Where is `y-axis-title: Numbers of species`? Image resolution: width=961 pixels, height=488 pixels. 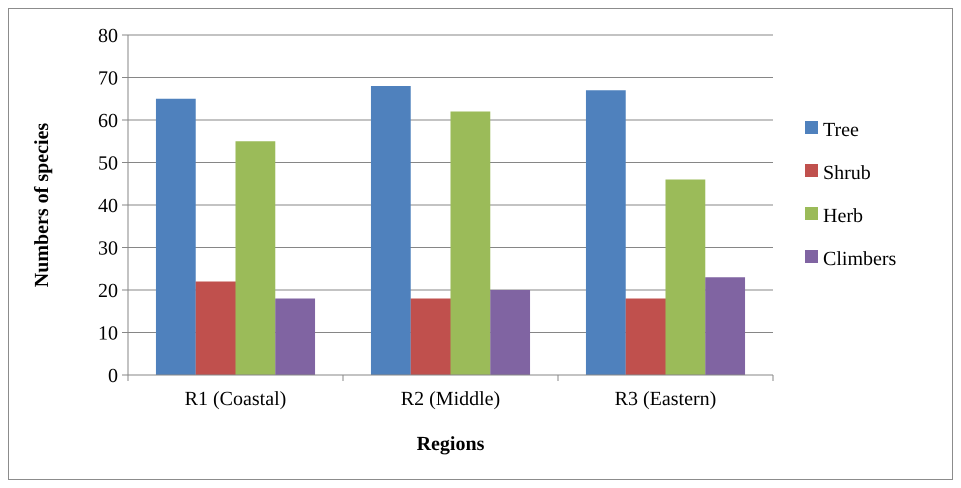
y-axis-title: Numbers of species is located at coordinates (42, 205).